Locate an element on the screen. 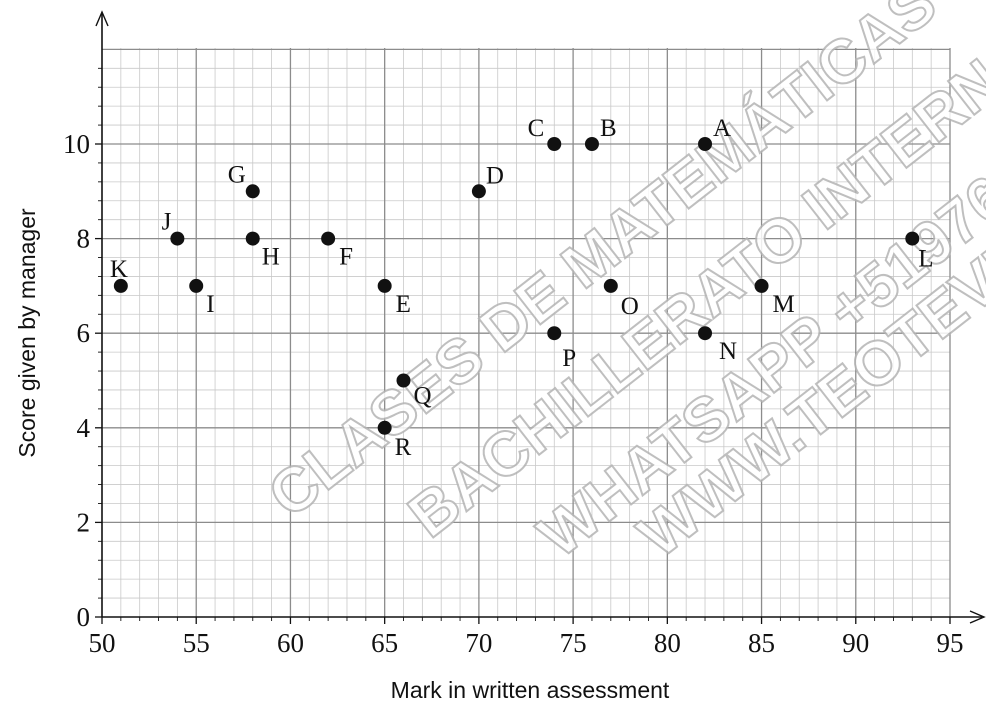 The width and height of the screenshot is (986, 704). point-label-o: O is located at coordinates (630, 306).